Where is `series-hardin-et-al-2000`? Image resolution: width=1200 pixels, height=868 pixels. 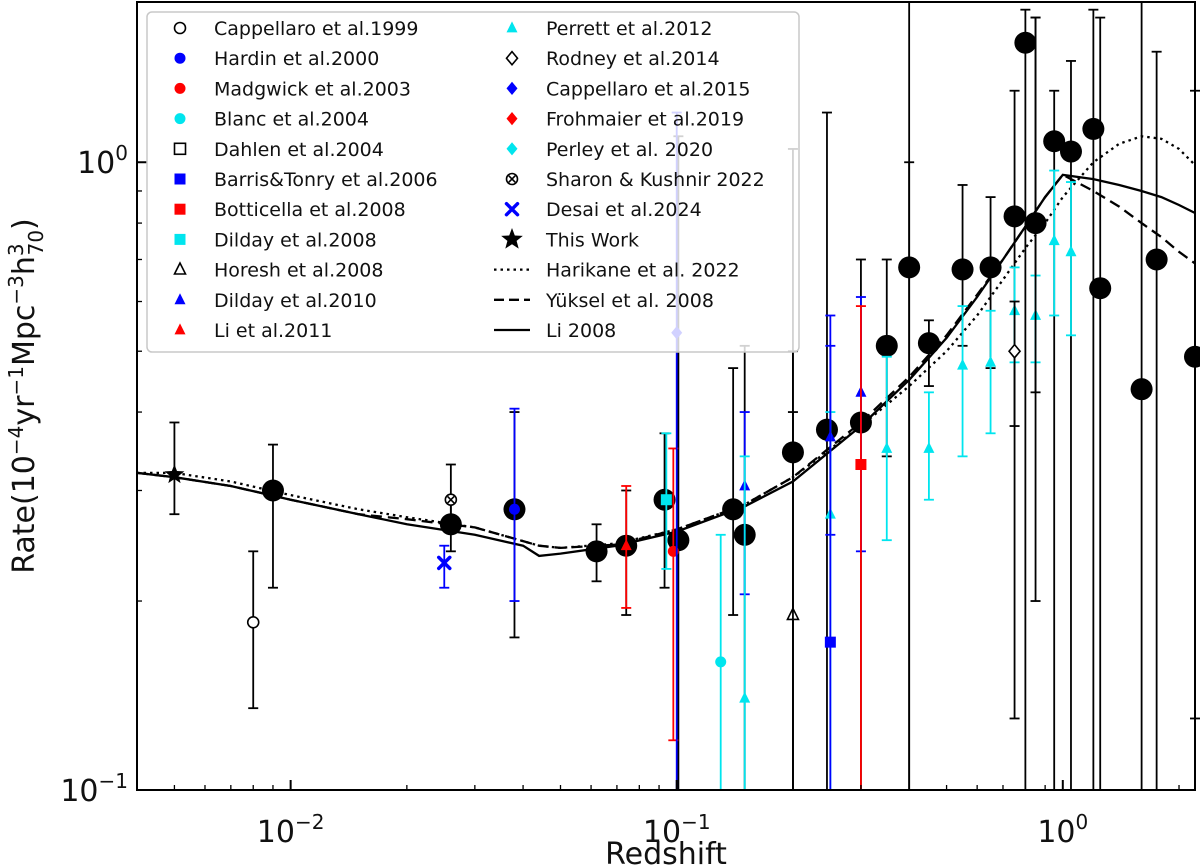 series-hardin-et-al-2000 is located at coordinates (514, 504).